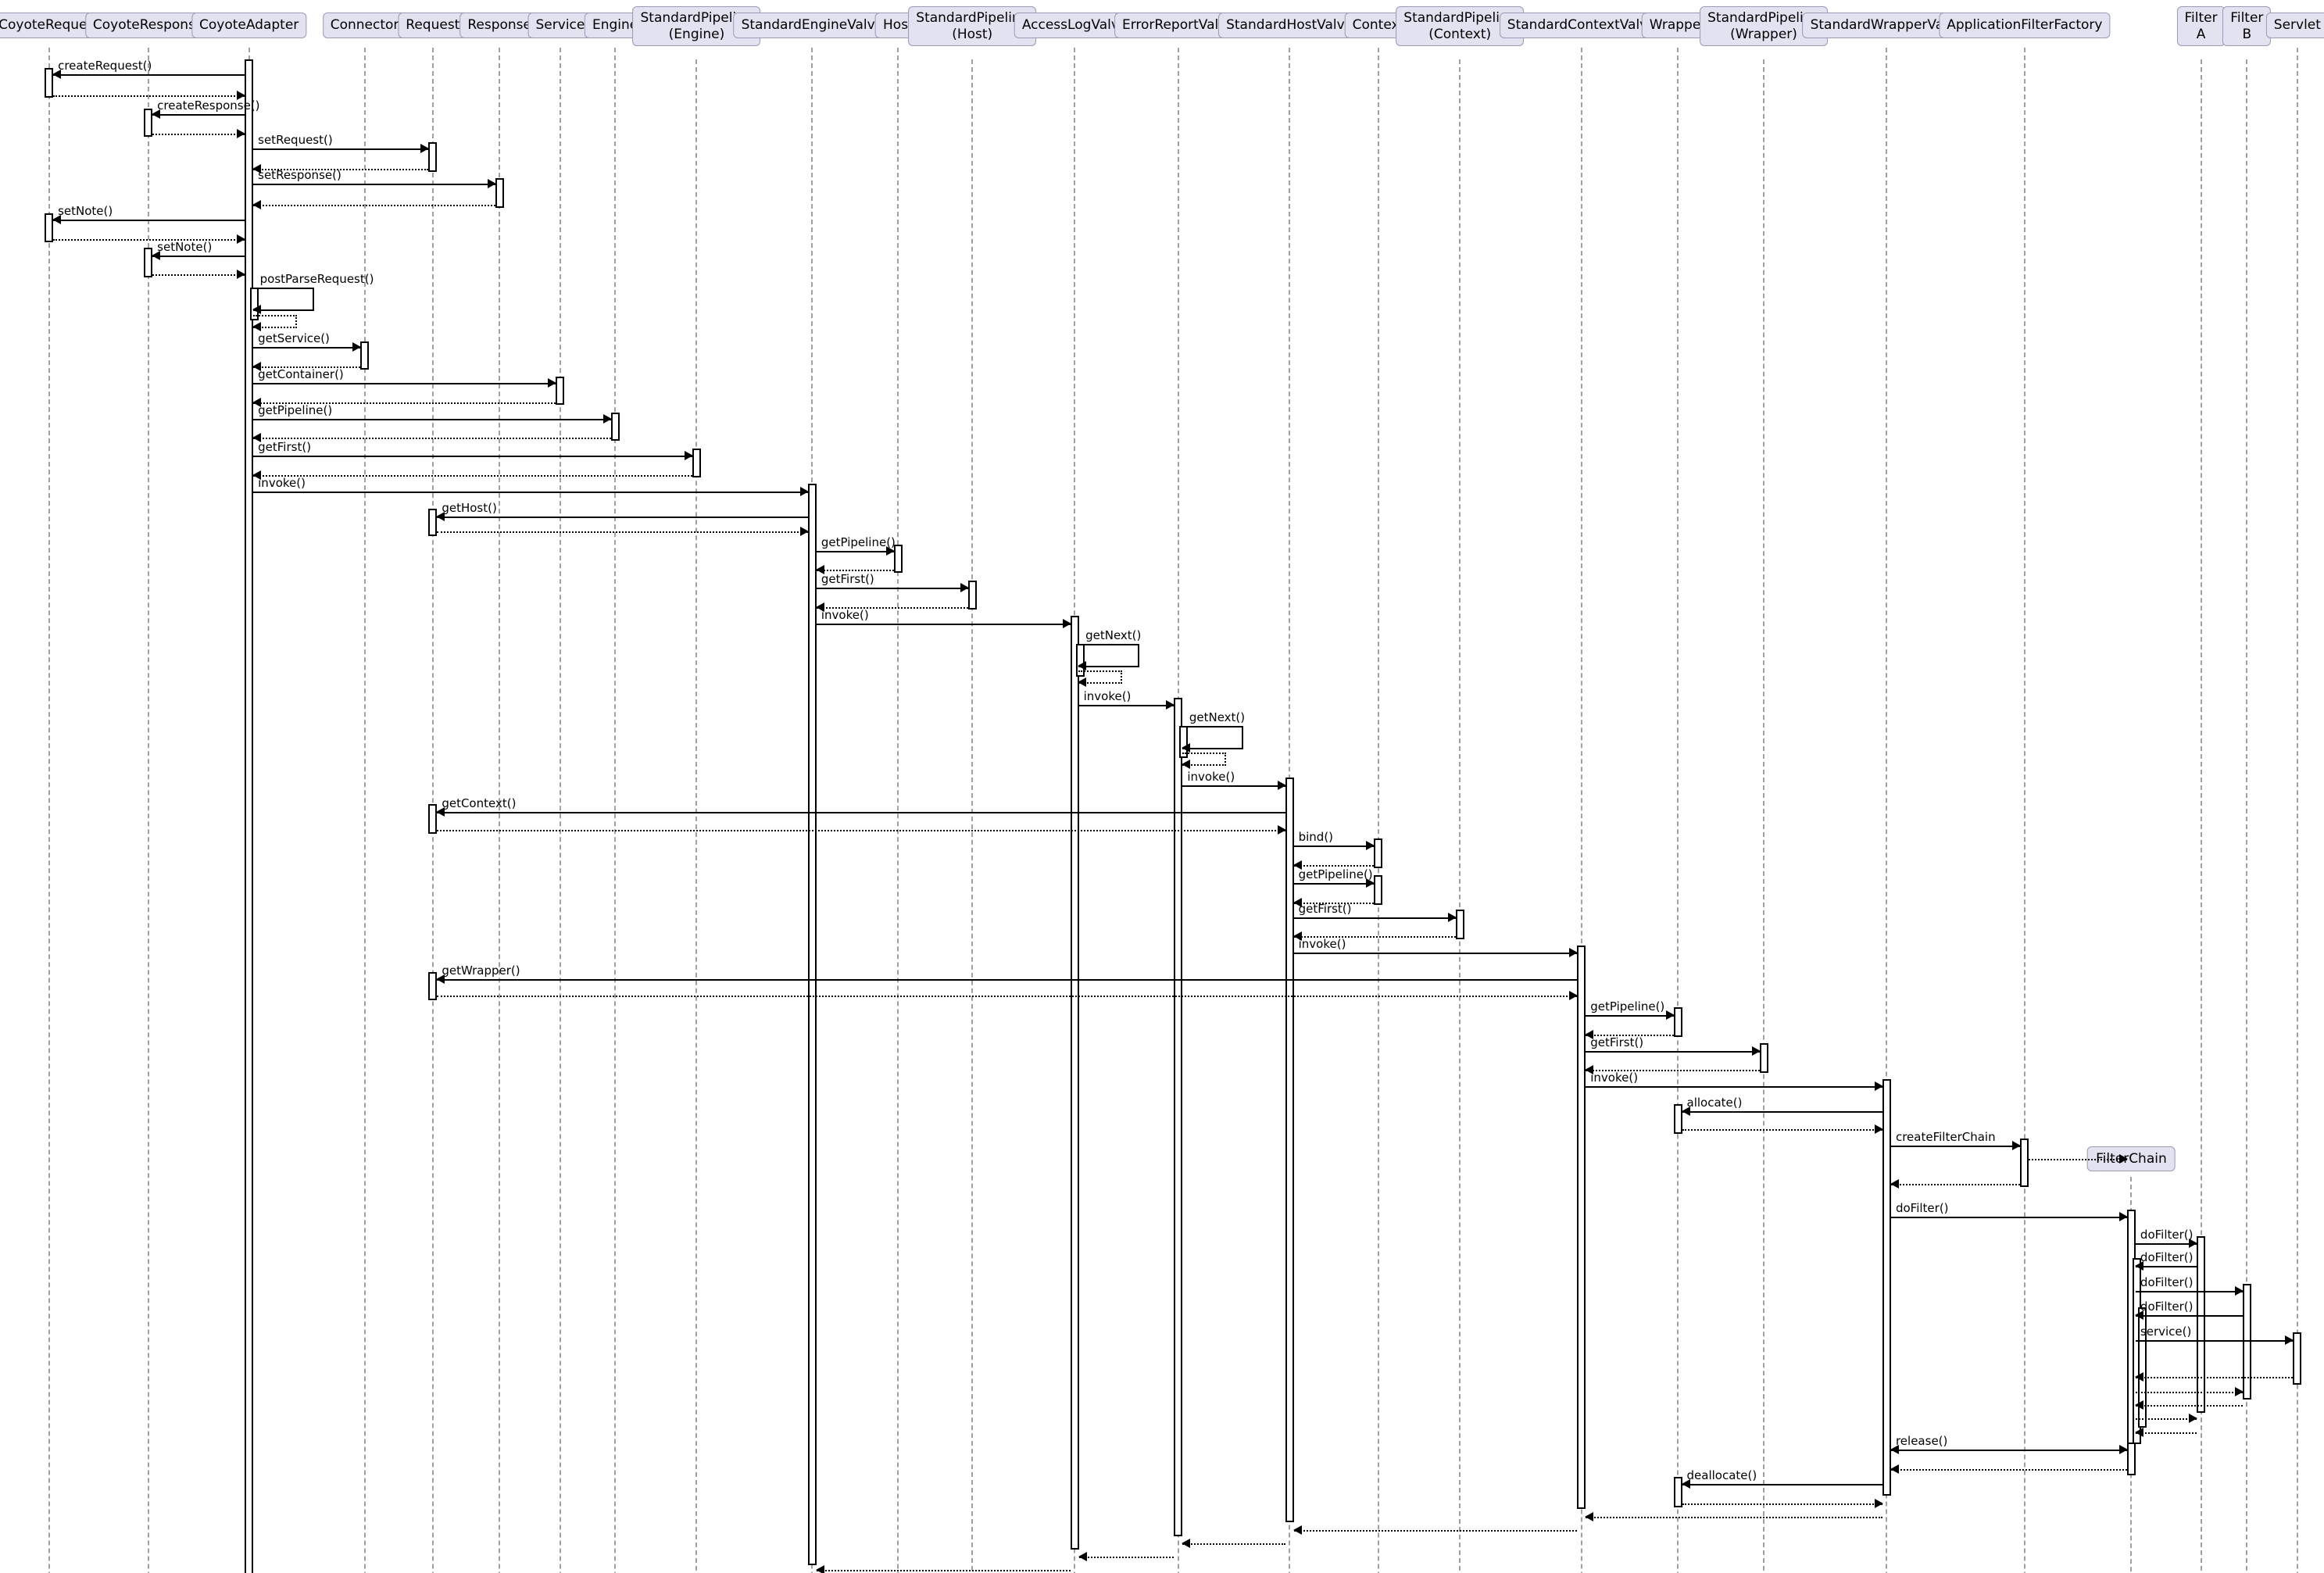 The image size is (2324, 1573). I want to click on participant-label-coyoteAdapter: CoyoteAdapter, so click(249, 25).